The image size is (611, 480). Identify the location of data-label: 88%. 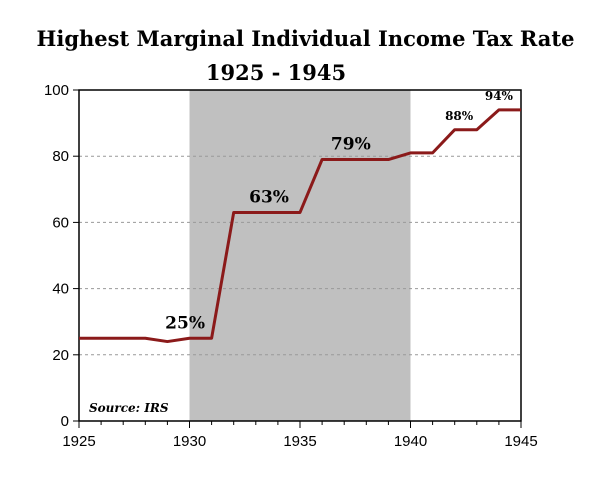
(459, 116).